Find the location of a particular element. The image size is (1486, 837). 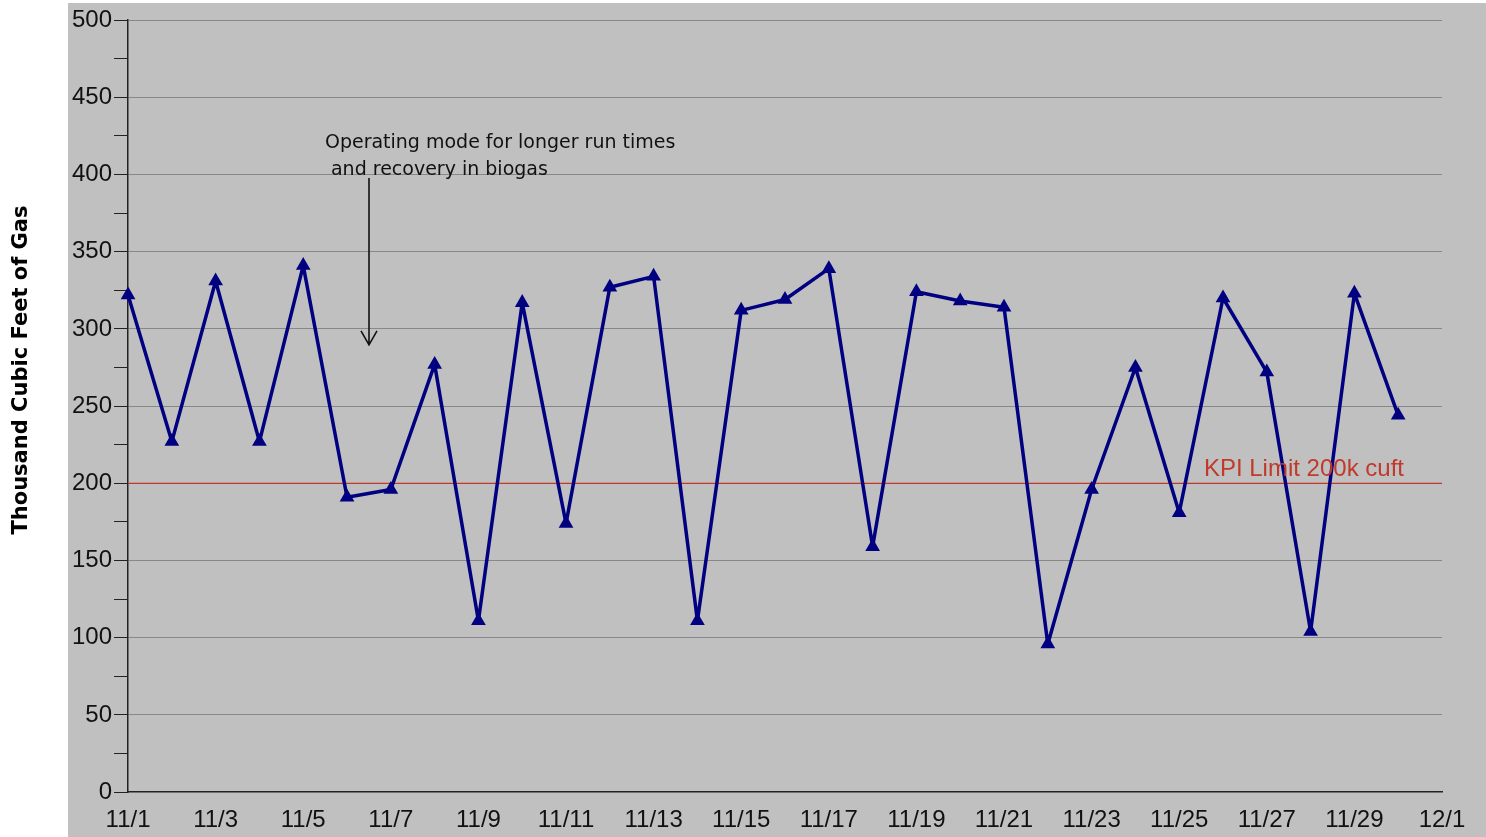

x-tick-label: 11/15 is located at coordinates (741, 819).